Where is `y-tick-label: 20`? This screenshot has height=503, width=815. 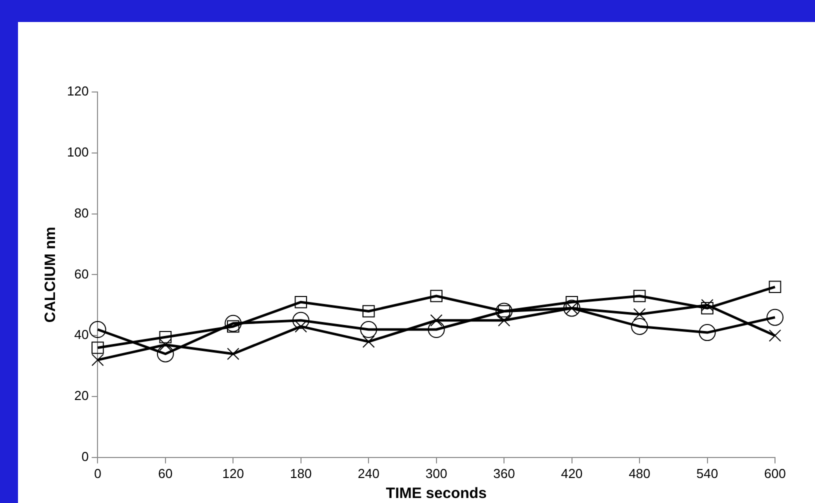
y-tick-label: 20 is located at coordinates (81, 396).